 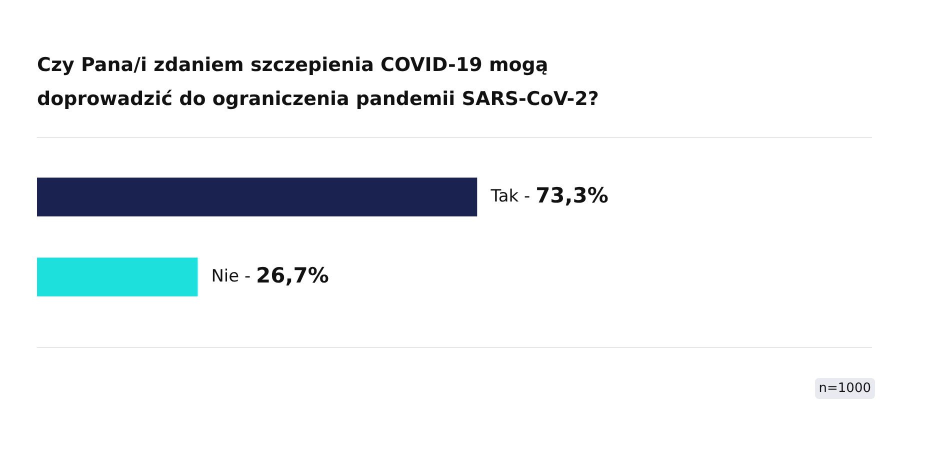 What do you see at coordinates (233, 276) in the screenshot?
I see `y-tick-label: Nie -` at bounding box center [233, 276].